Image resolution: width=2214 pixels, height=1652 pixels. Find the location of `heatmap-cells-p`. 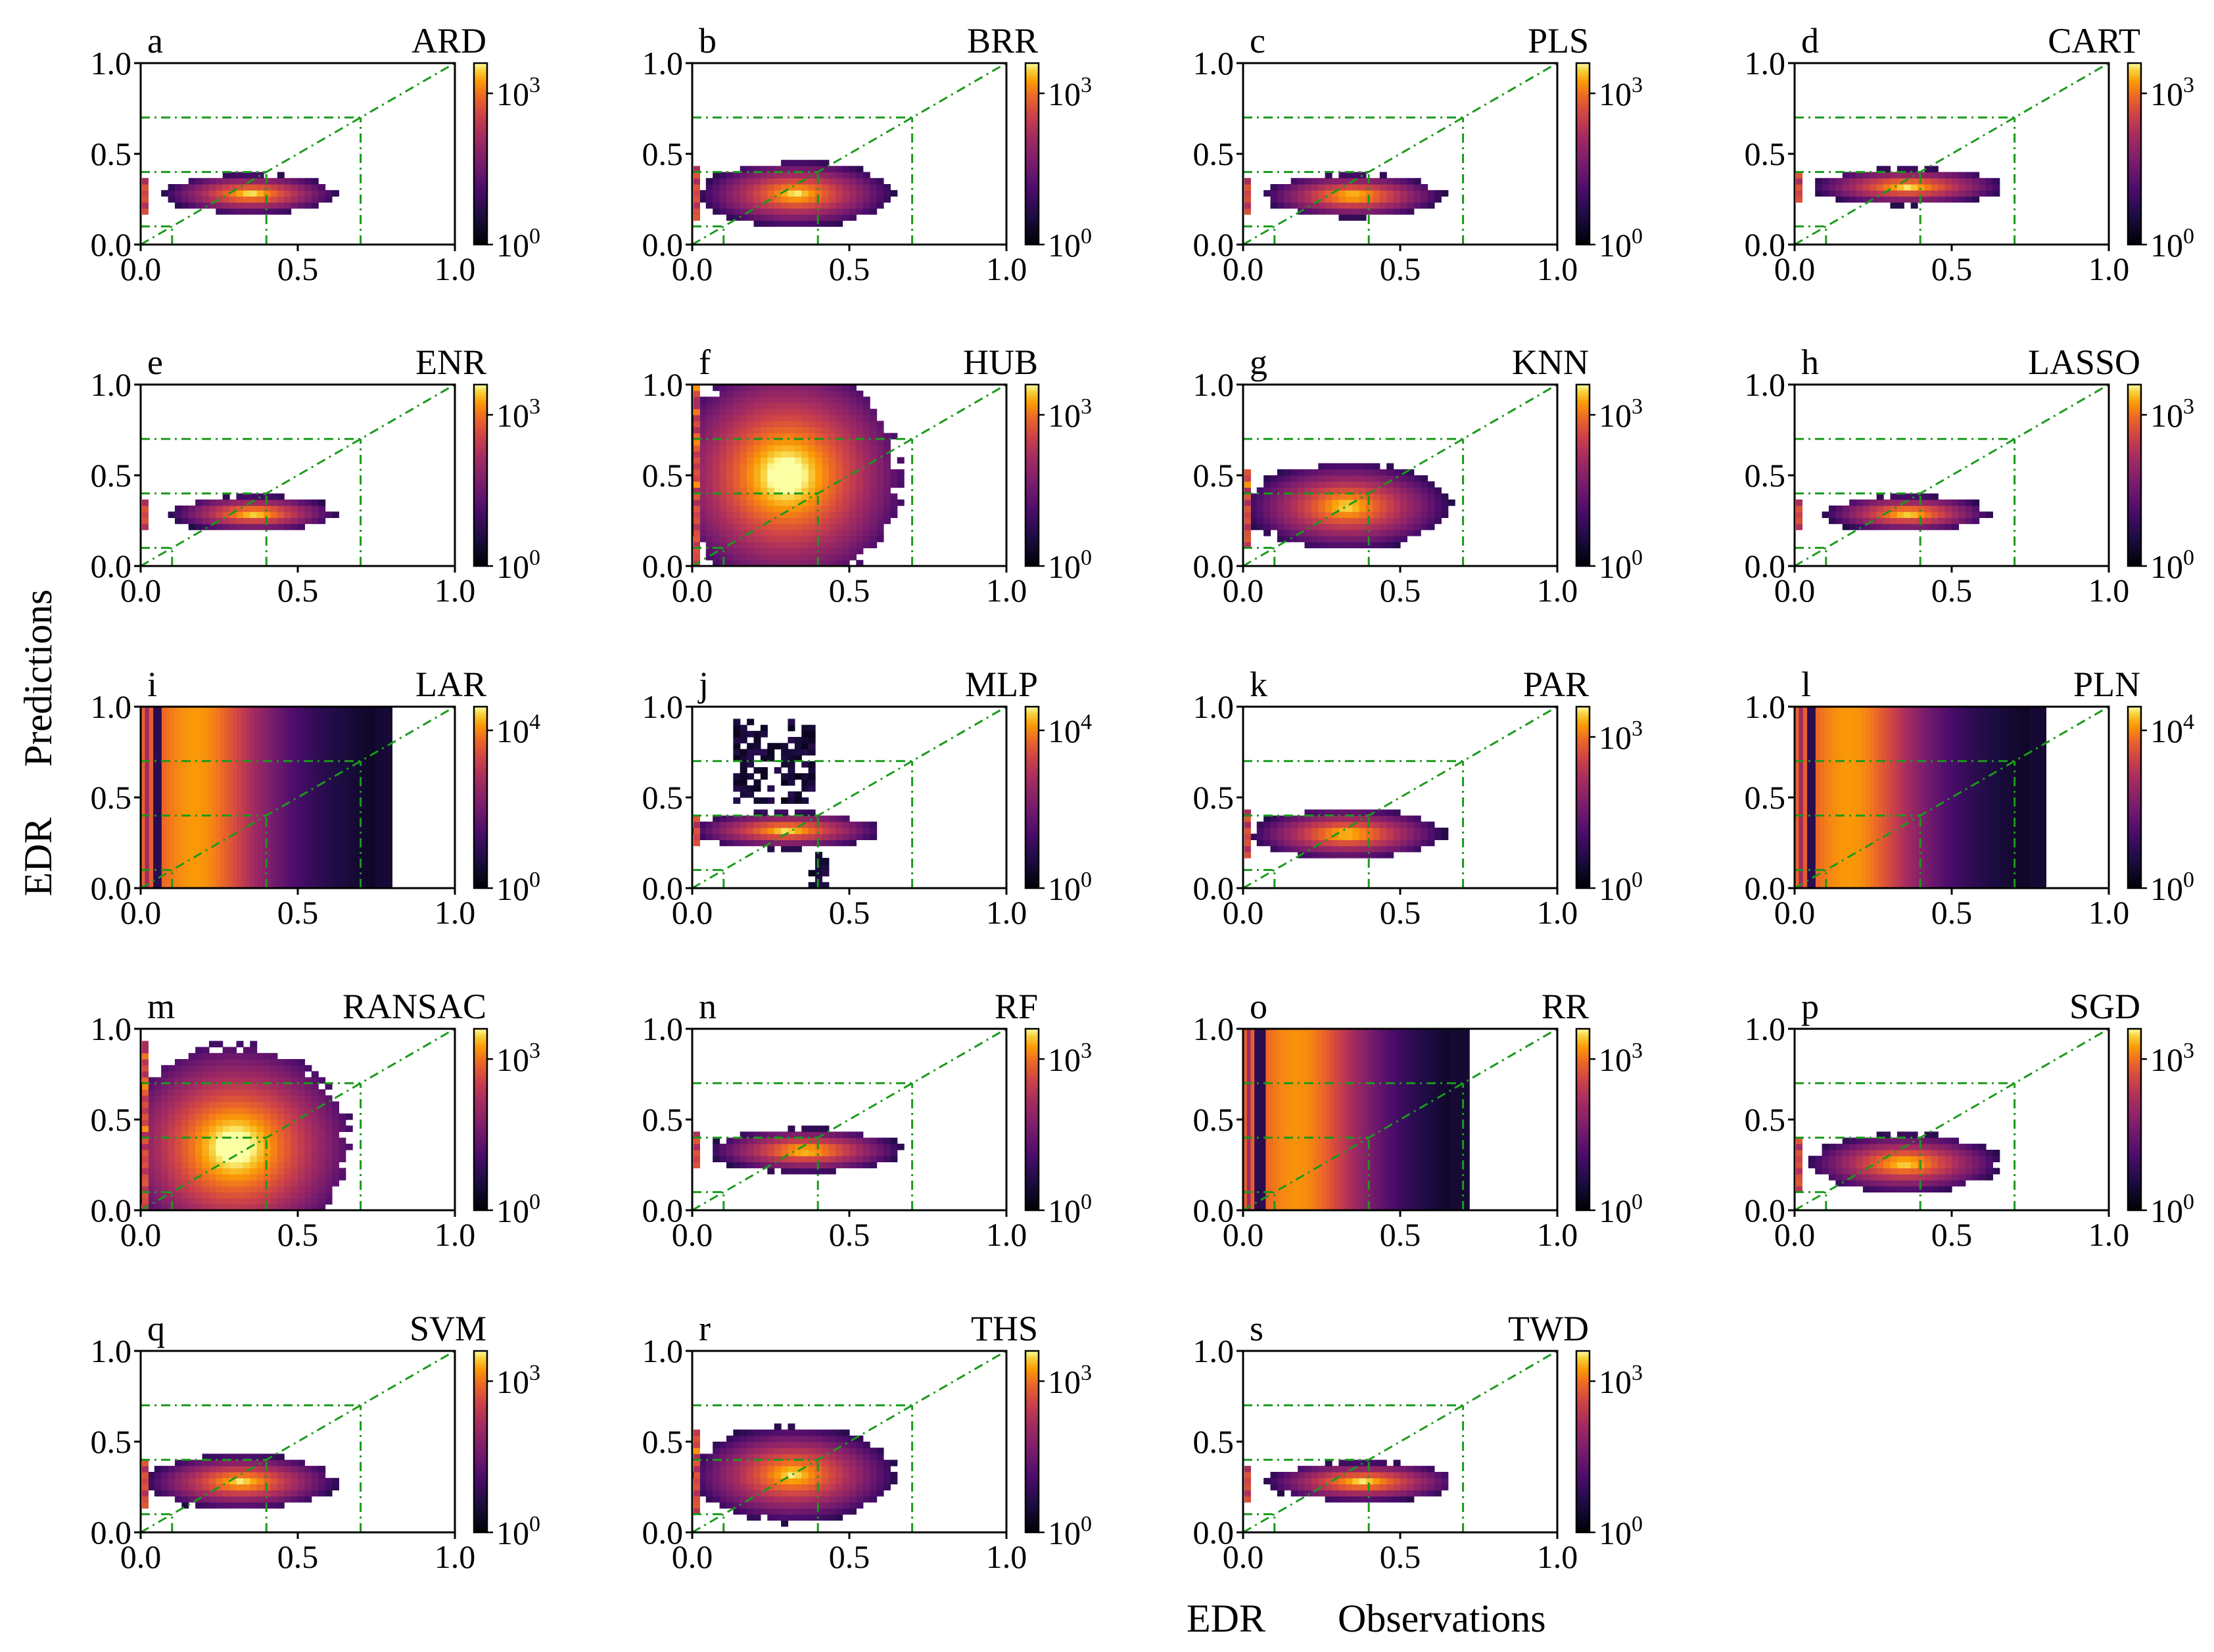

heatmap-cells-p is located at coordinates (1898, 1161).